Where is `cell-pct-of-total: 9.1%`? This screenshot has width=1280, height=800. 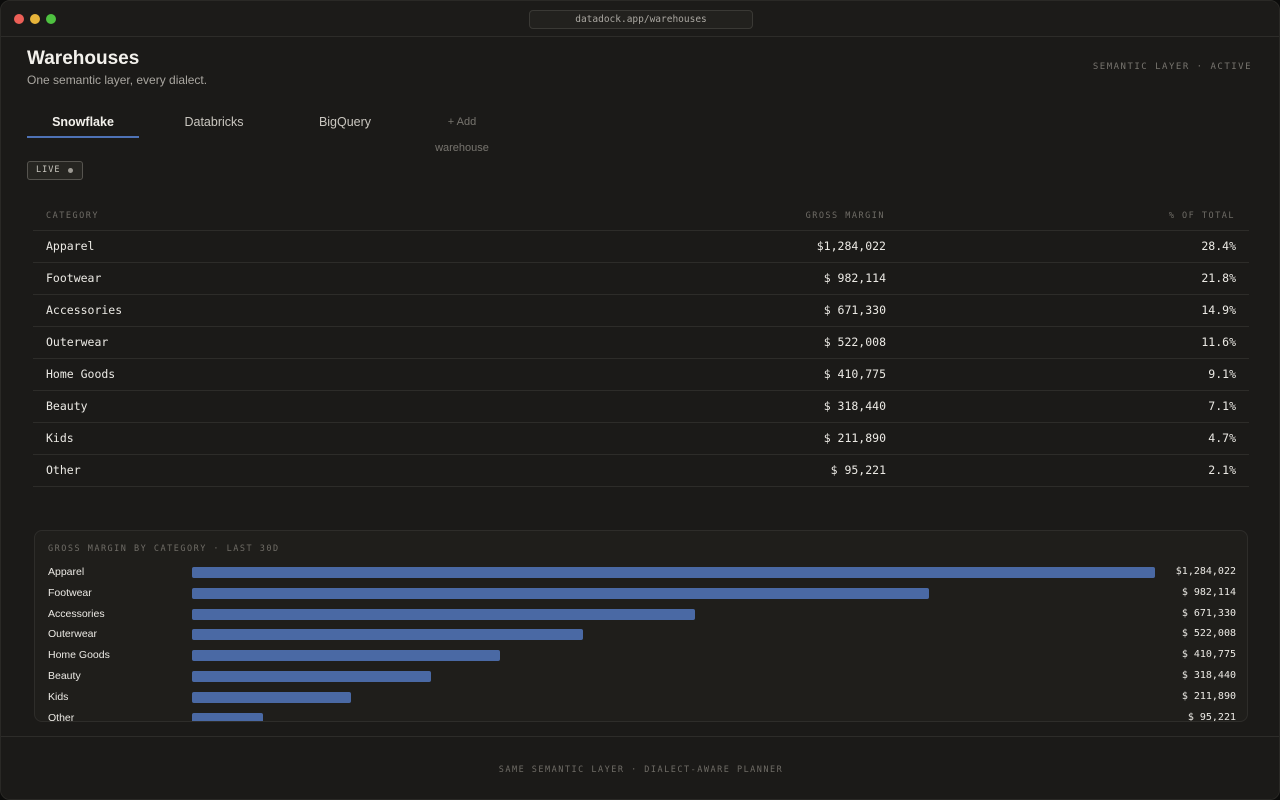 cell-pct-of-total: 9.1% is located at coordinates (1222, 374).